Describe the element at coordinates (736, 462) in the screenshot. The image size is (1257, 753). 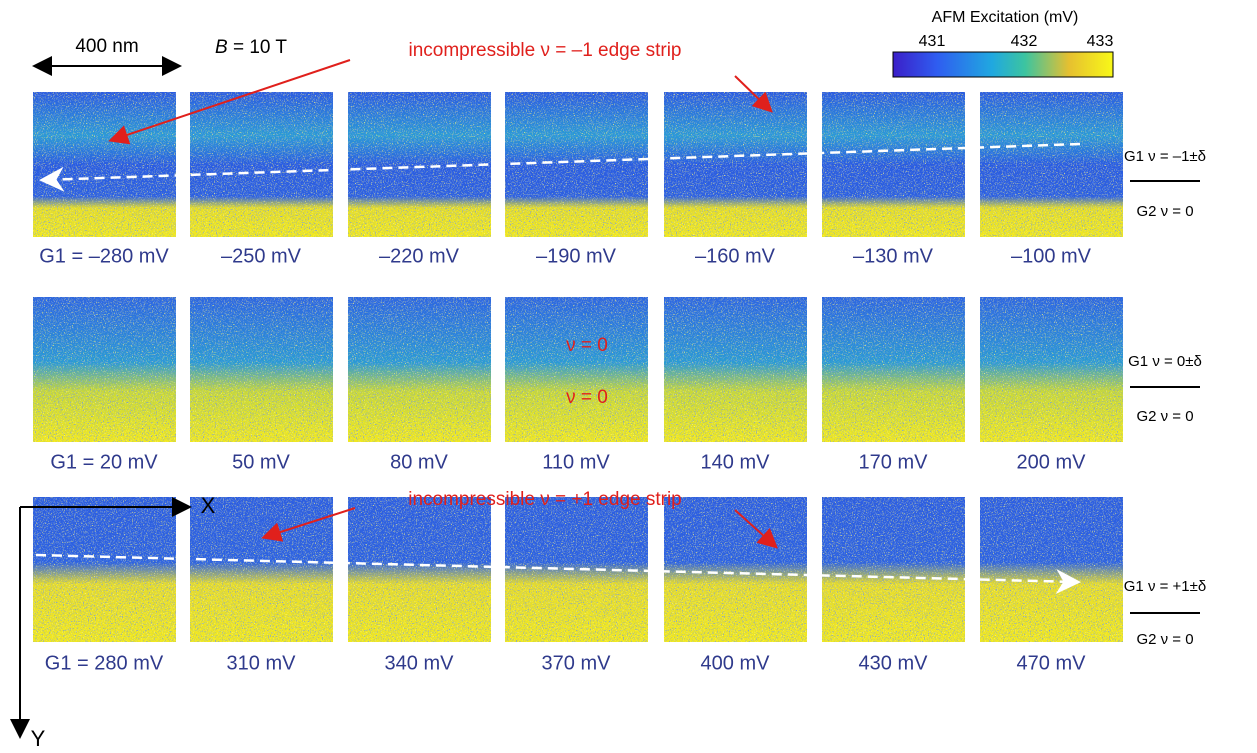
I see `panel-label: 140 mV` at that location.